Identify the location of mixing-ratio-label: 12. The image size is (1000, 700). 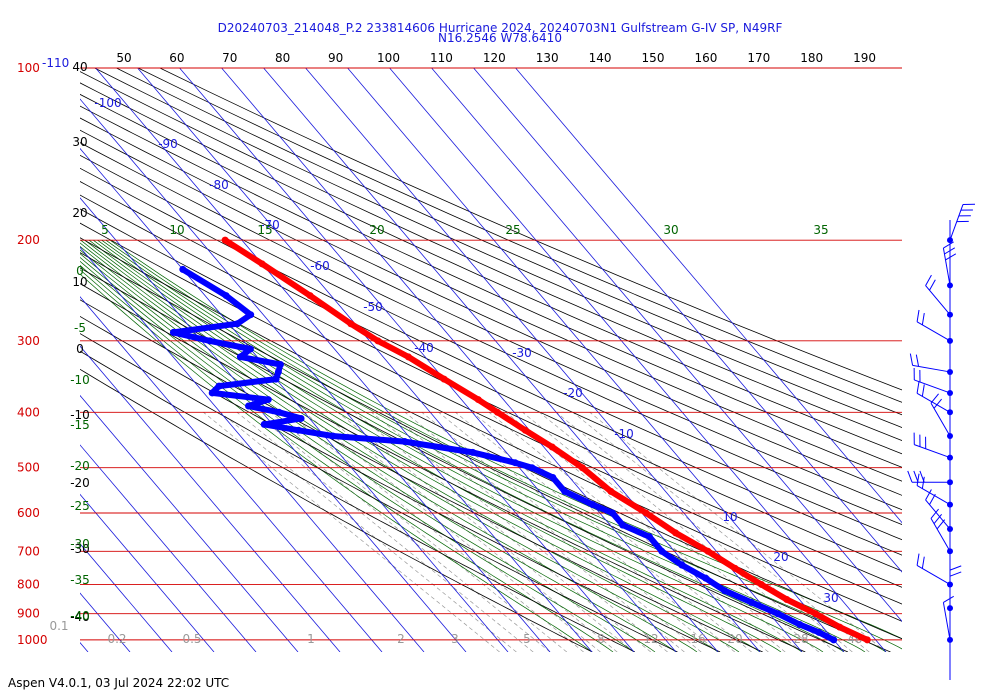
(650, 639).